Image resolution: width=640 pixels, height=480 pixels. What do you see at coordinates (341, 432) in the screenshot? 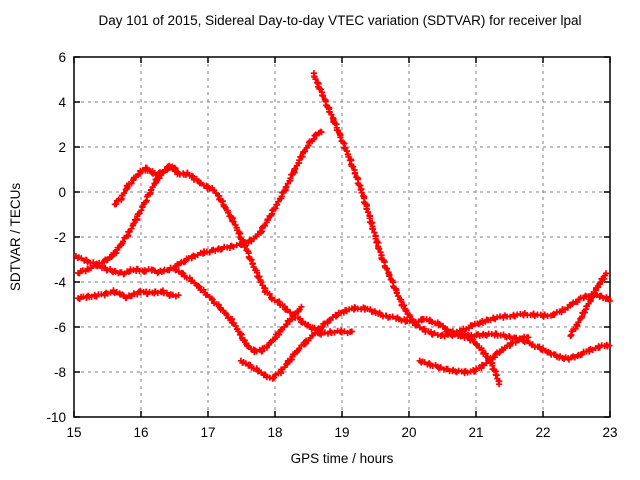
I see `x-tick-label: 19` at bounding box center [341, 432].